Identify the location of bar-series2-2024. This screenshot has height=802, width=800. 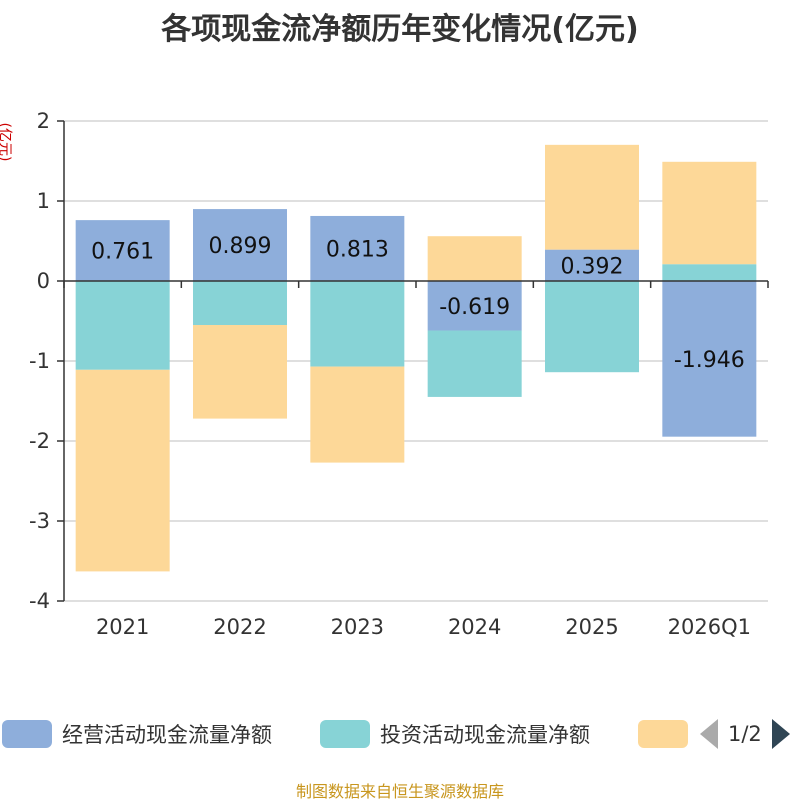
(474, 258).